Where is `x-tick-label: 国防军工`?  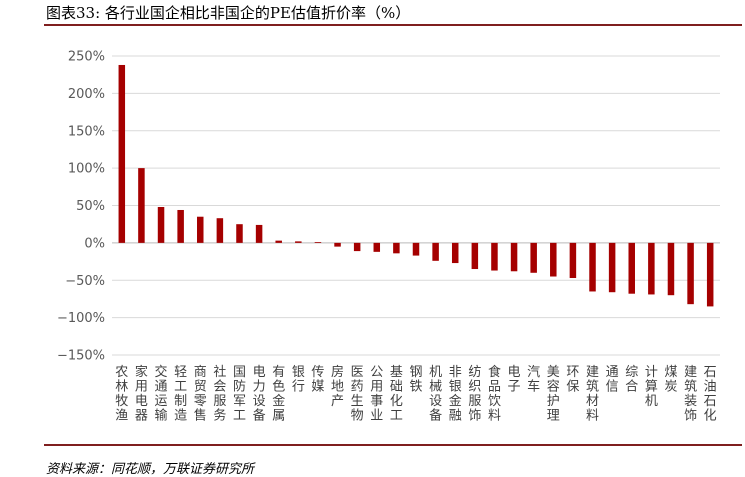 x-tick-label: 国防军工 is located at coordinates (239, 394).